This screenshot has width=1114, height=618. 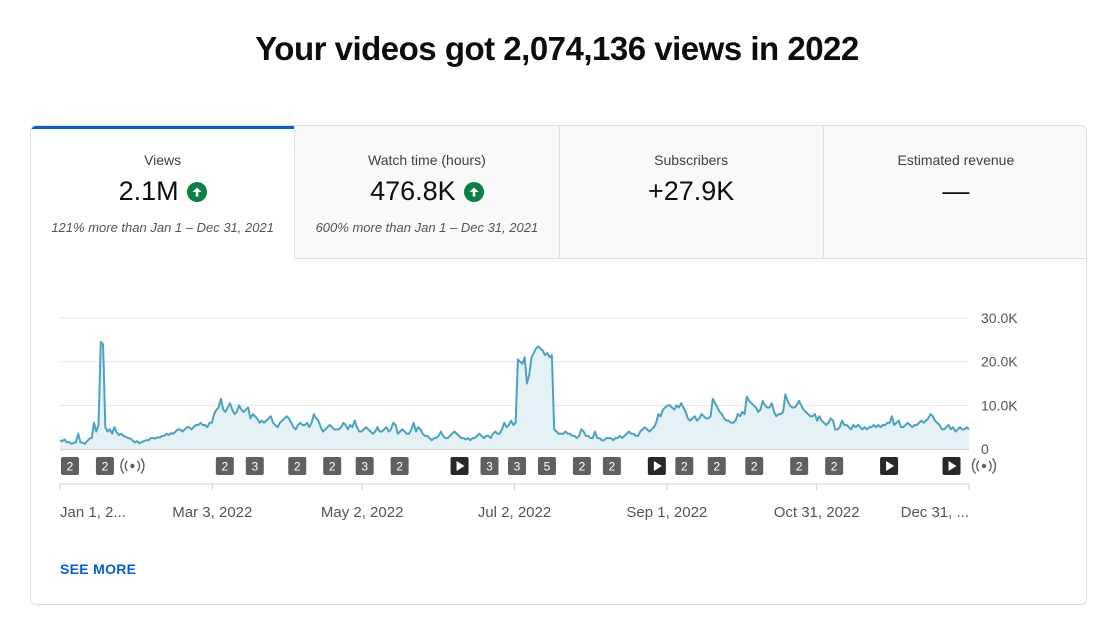 What do you see at coordinates (999, 318) in the screenshot?
I see `y-tick-label: 30.0K` at bounding box center [999, 318].